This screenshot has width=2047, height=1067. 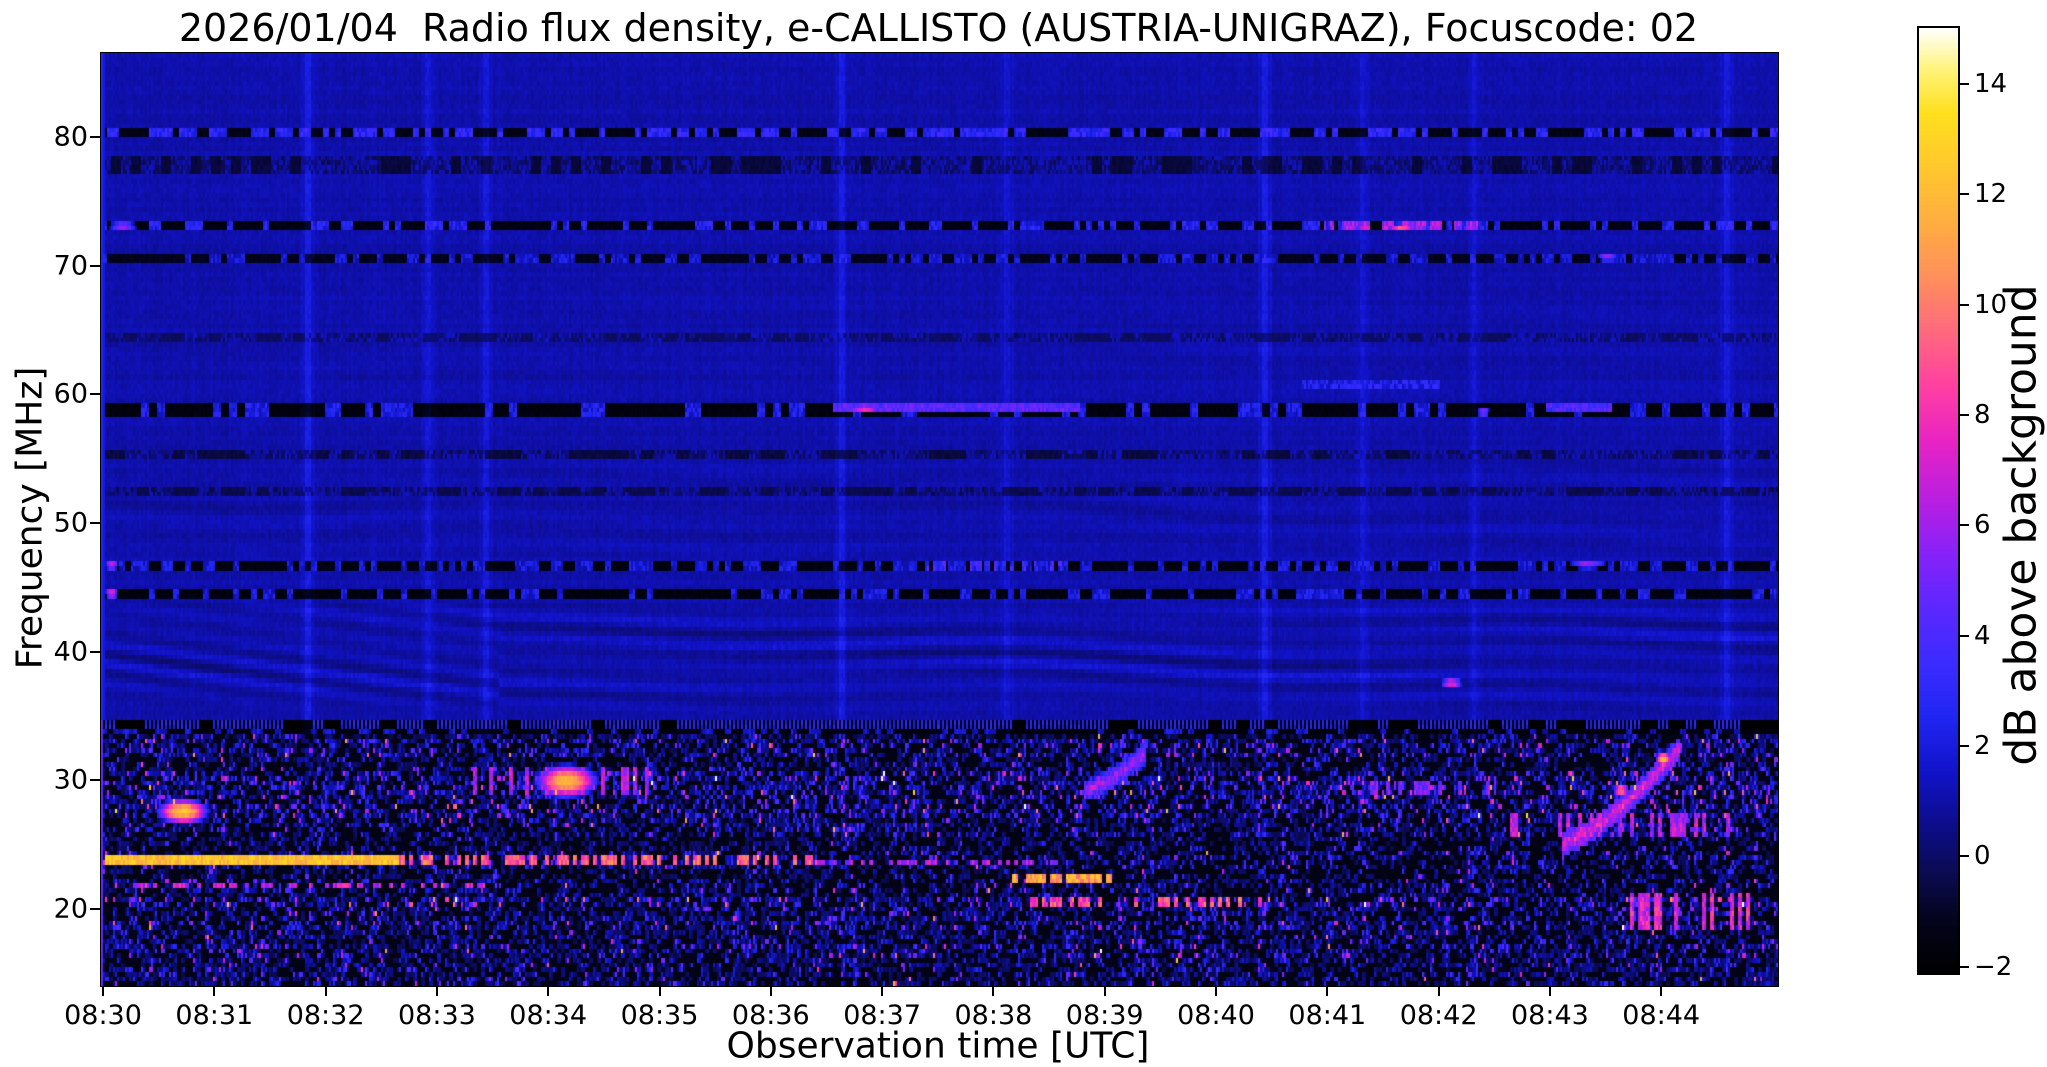 What do you see at coordinates (436, 1015) in the screenshot?
I see `x-tick-label: 08:33` at bounding box center [436, 1015].